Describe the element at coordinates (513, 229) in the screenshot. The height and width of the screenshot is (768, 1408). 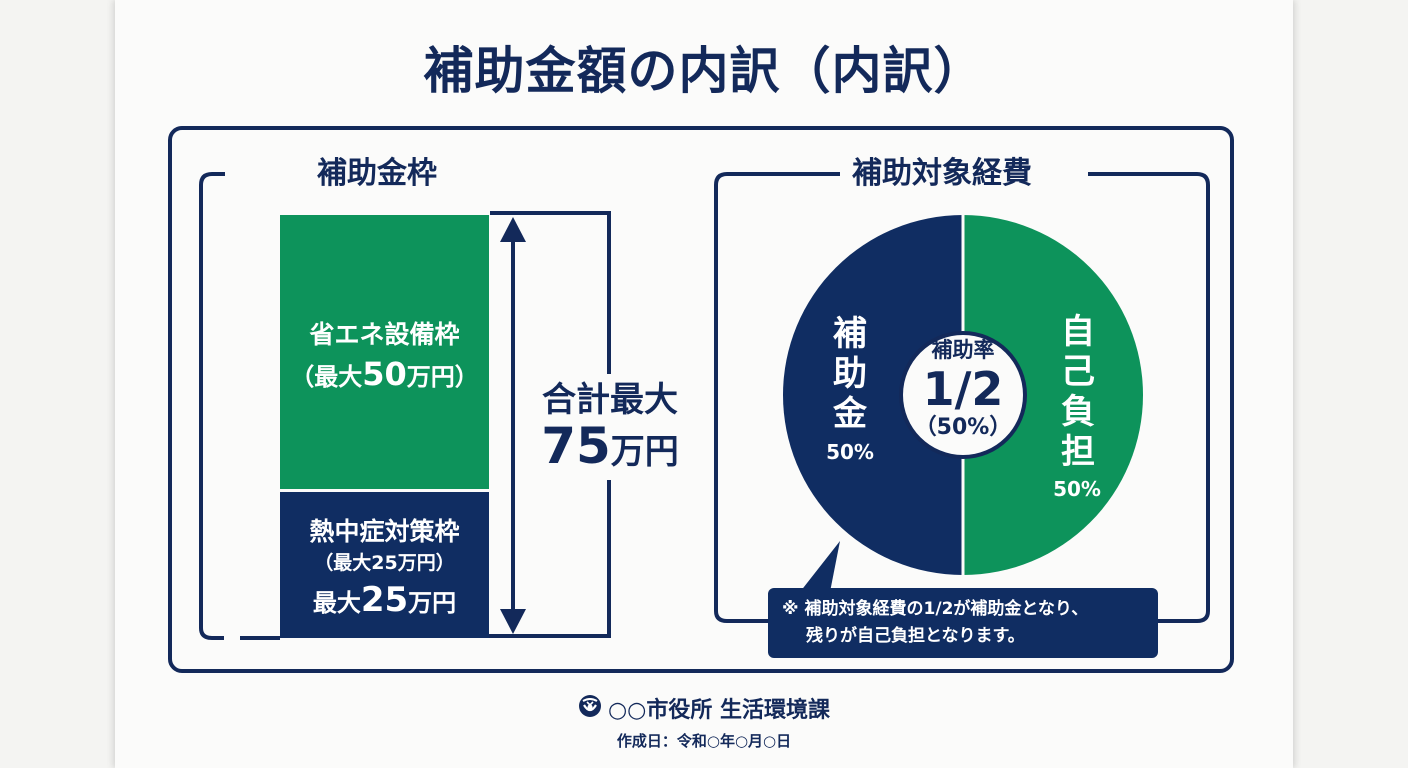
I see `arrow-up-icon` at that location.